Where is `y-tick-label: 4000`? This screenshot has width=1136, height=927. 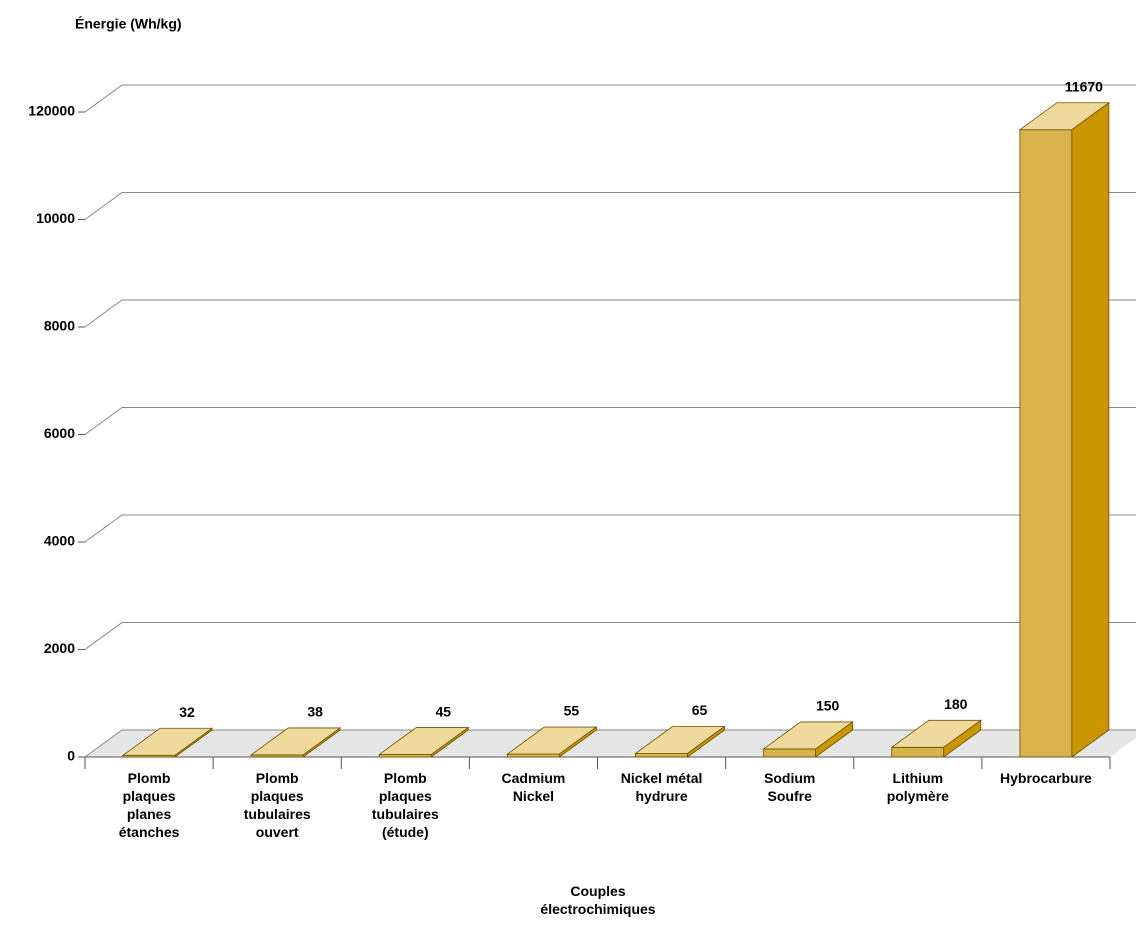 y-tick-label: 4000 is located at coordinates (59, 541).